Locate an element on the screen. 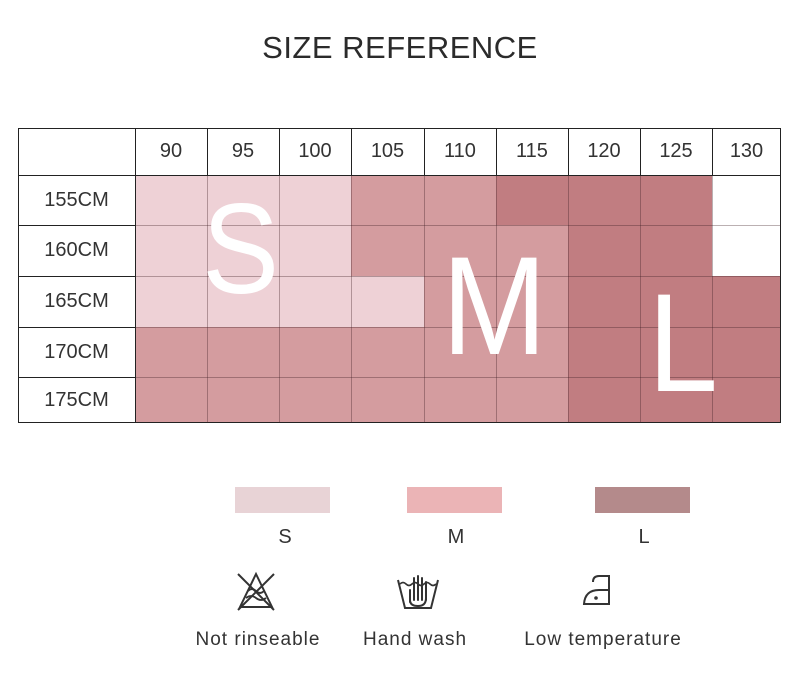 The width and height of the screenshot is (800, 684). table-border-bottom is located at coordinates (399, 422).